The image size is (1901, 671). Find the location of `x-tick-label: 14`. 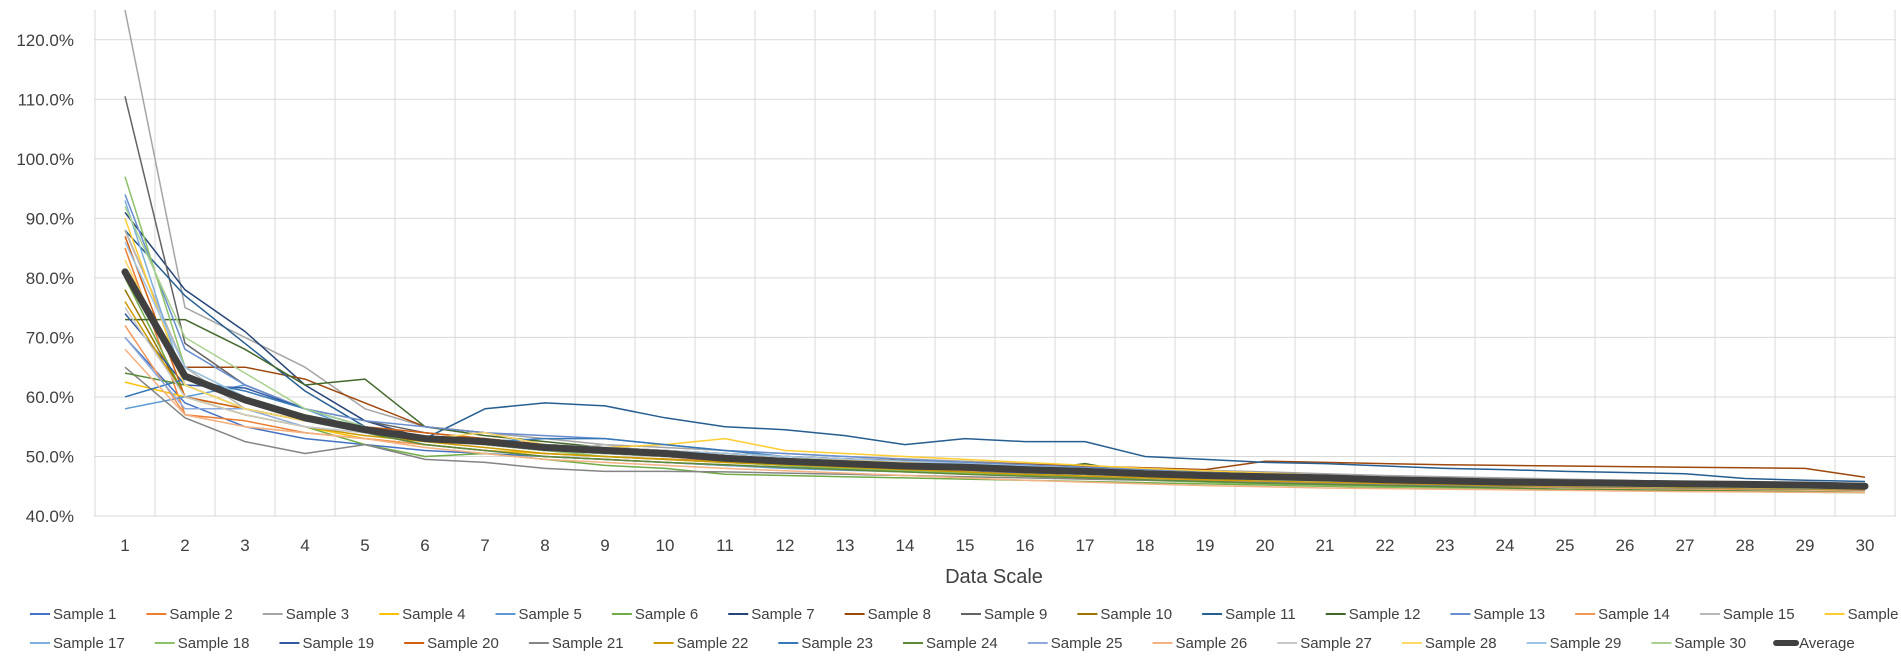

x-tick-label: 14 is located at coordinates (905, 545).